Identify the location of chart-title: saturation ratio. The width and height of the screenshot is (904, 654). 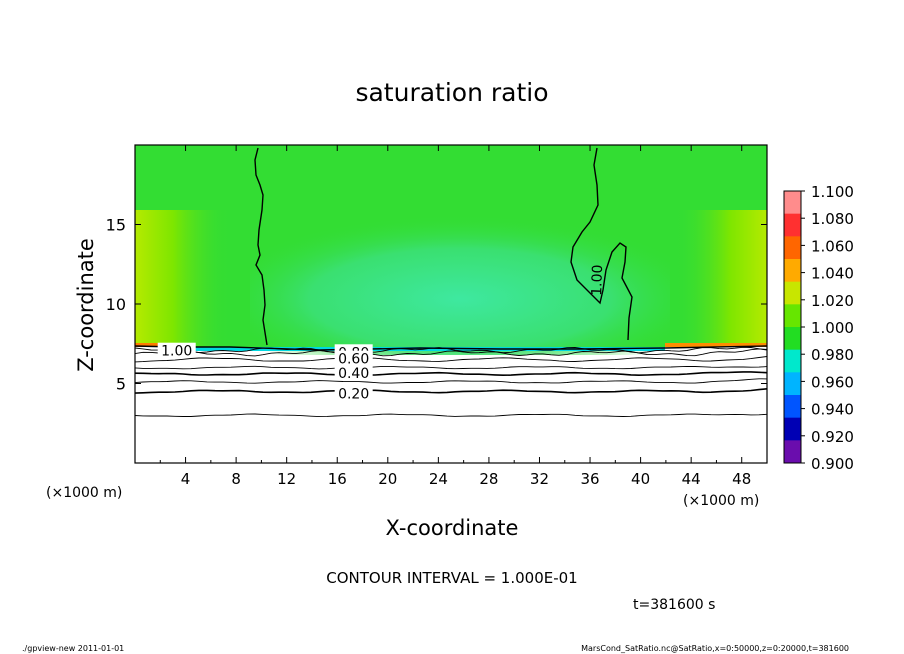
(451, 92).